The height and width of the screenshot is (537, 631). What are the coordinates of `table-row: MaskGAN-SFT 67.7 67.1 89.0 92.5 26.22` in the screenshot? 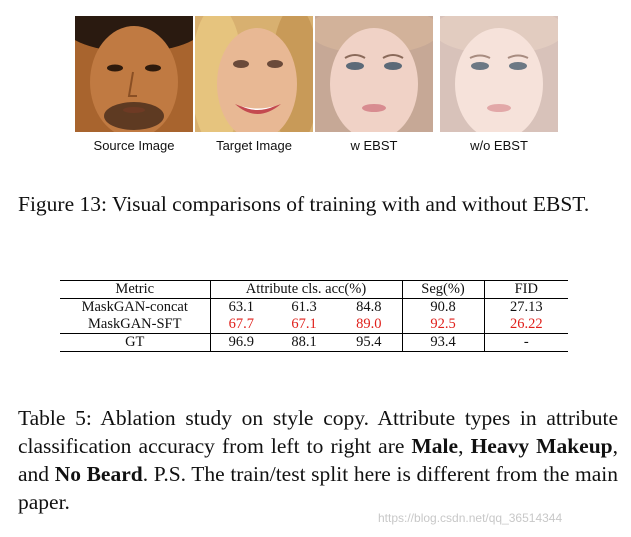 It's located at (314, 325).